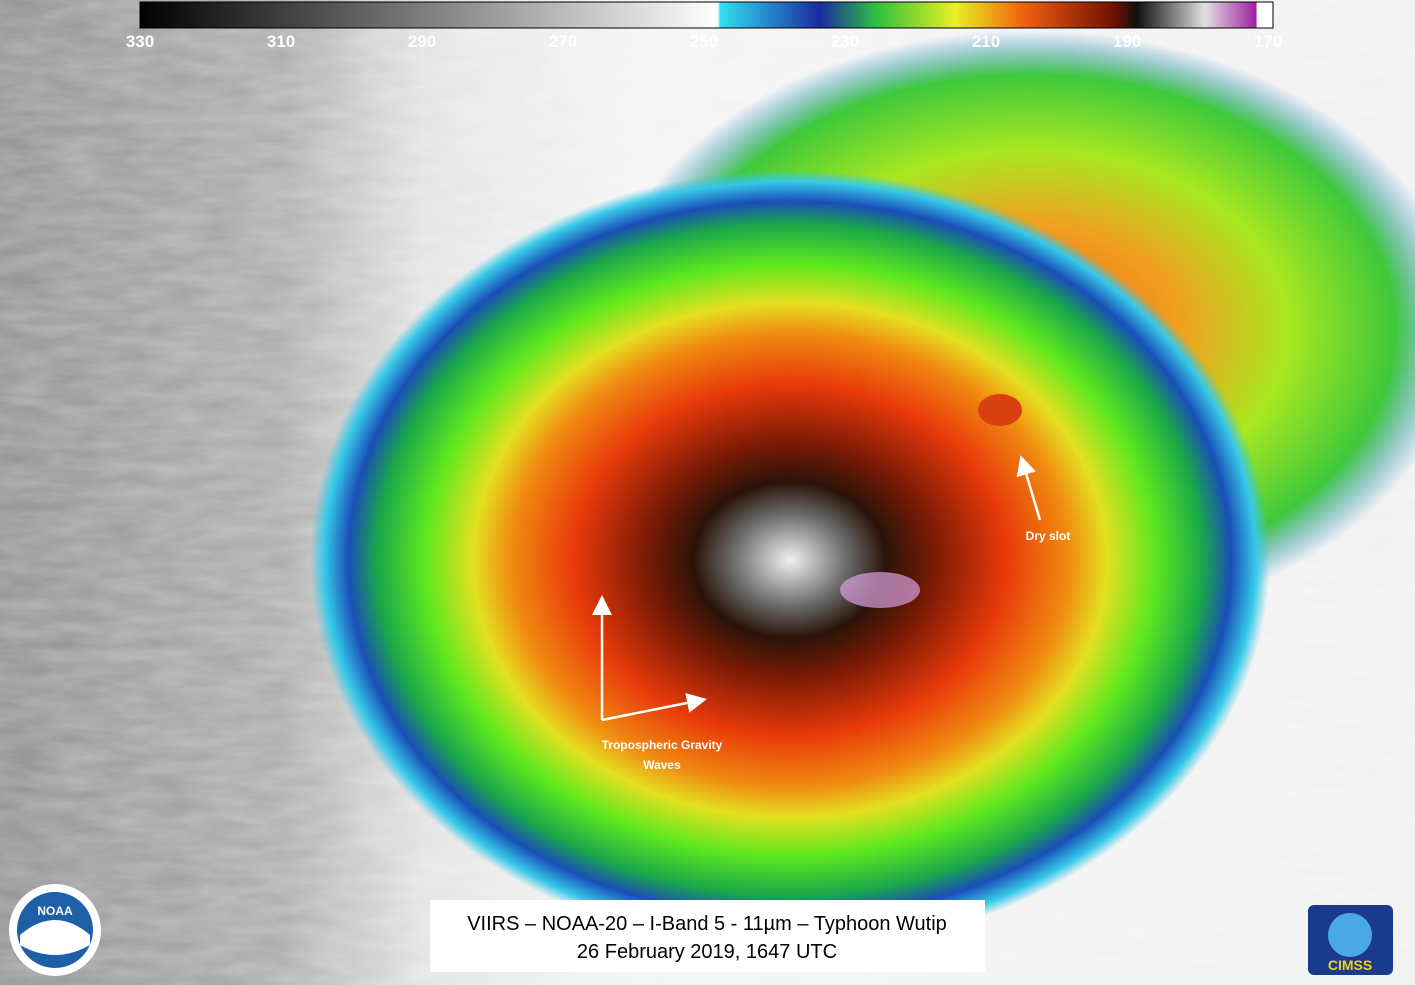 Image resolution: width=1415 pixels, height=985 pixels. What do you see at coordinates (845, 41) in the screenshot?
I see `colorbar-tick-label: 230` at bounding box center [845, 41].